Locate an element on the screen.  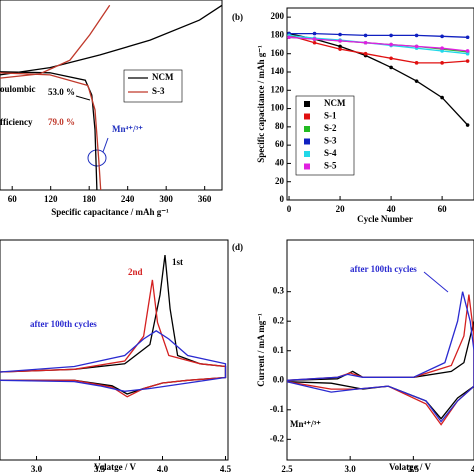
x-tick-label: 180 is located at coordinates (89, 199).